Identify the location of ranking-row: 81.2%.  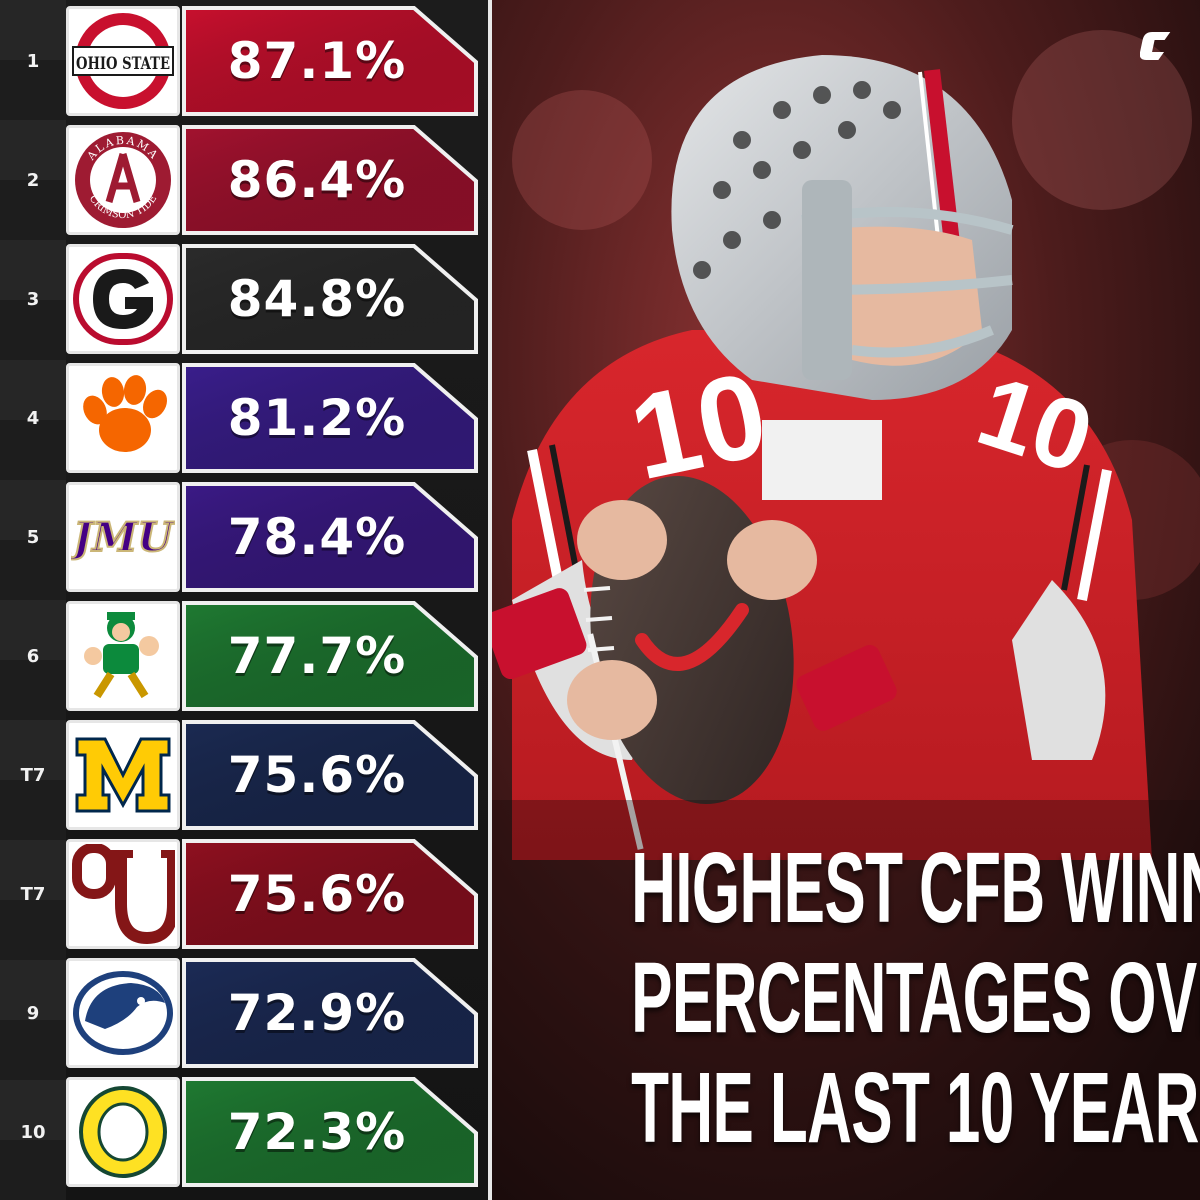
(273, 418).